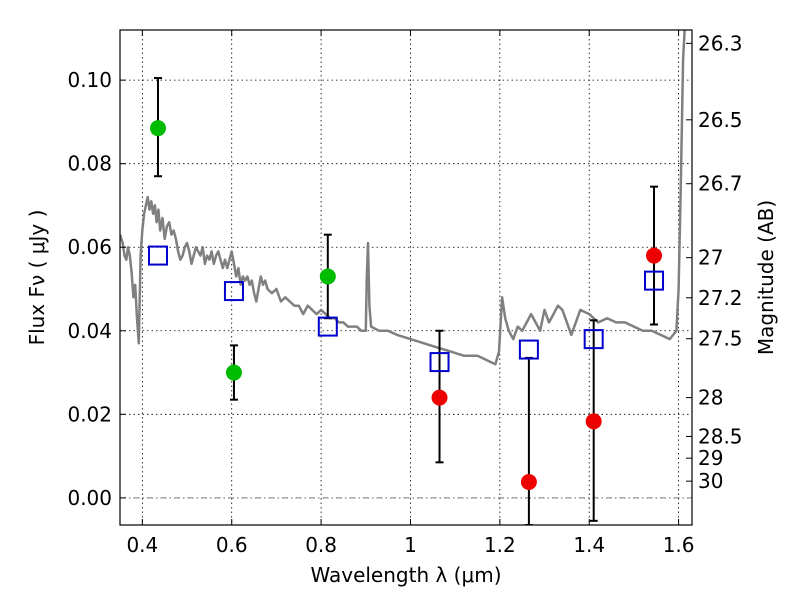 This screenshot has width=800, height=600. What do you see at coordinates (89, 414) in the screenshot?
I see `y-tick-label: 0.02` at bounding box center [89, 414].